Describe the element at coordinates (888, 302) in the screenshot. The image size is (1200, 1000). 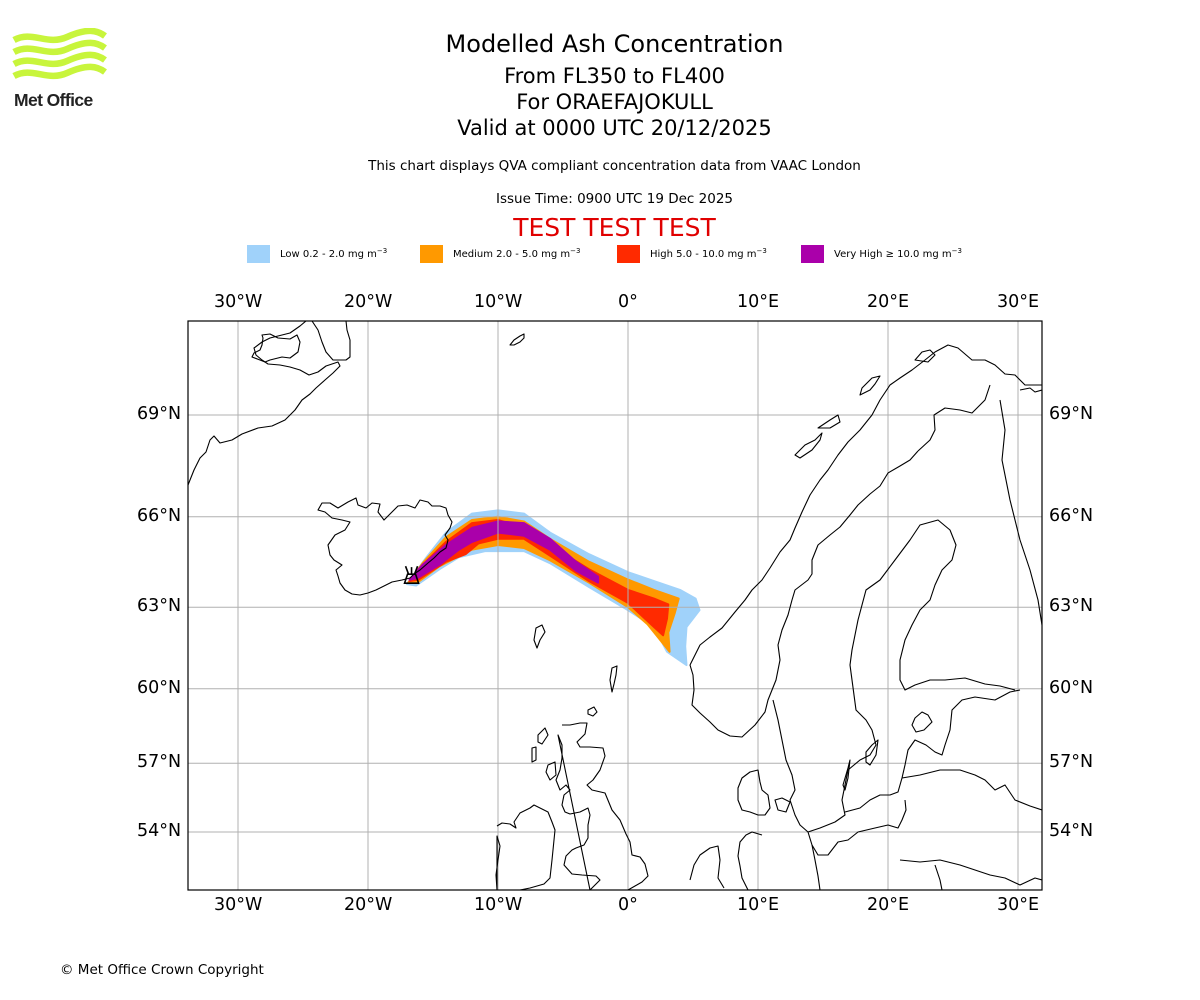
I see `lon-tick-label-top: 20°E` at that location.